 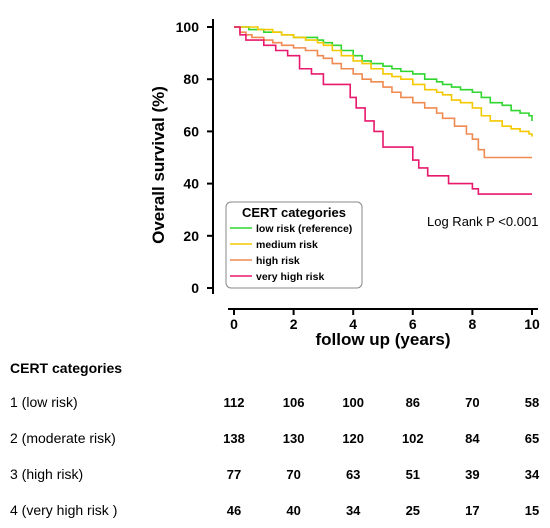 What do you see at coordinates (353, 438) in the screenshot?
I see `risk-table-cell: 120` at bounding box center [353, 438].